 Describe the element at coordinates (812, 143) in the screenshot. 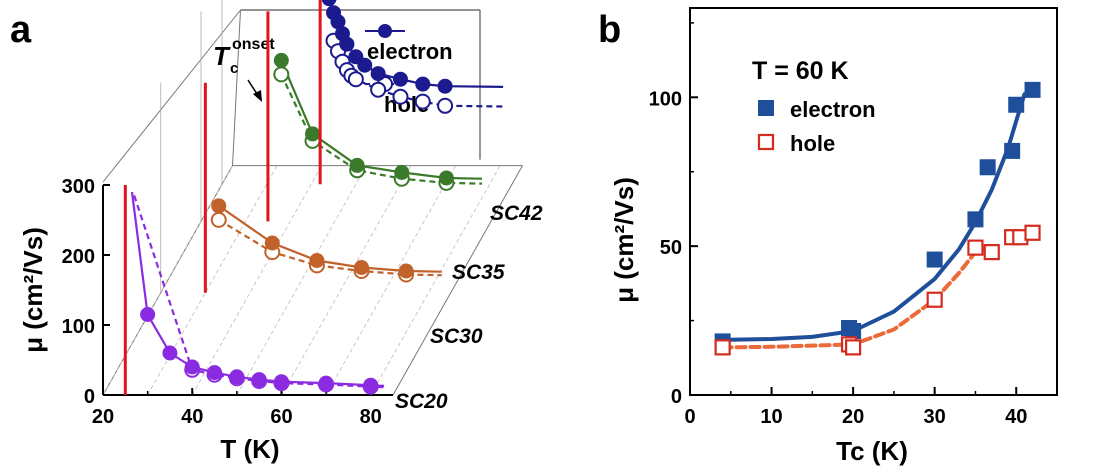

I see `b-legend-hole-label: hole` at that location.